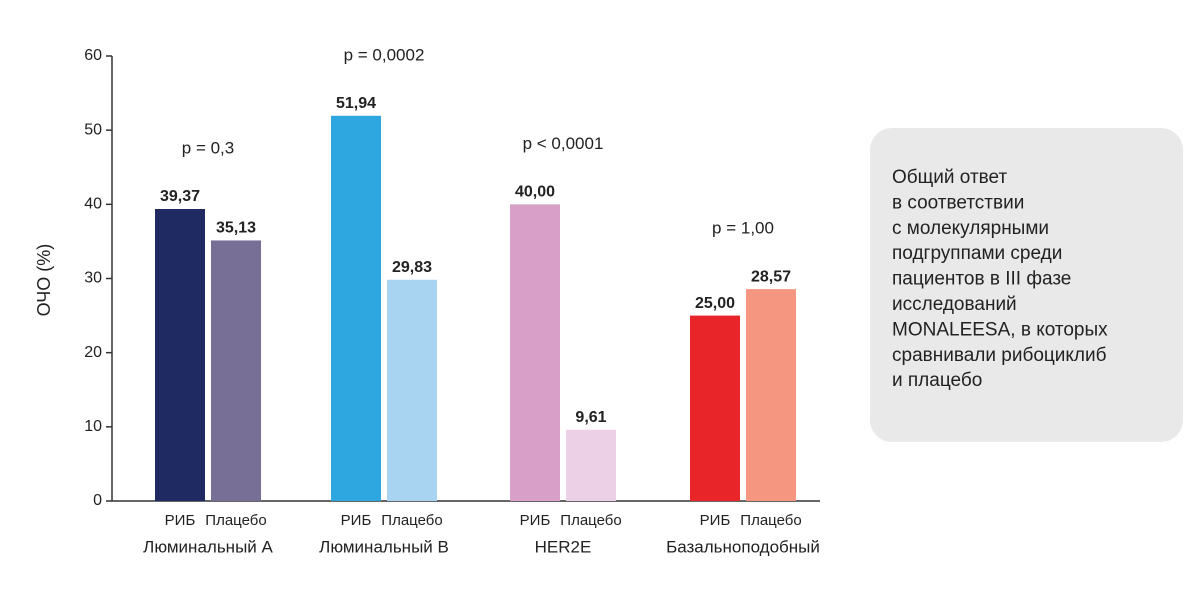 The height and width of the screenshot is (598, 1192). I want to click on y-tick-label: 20, so click(93, 352).